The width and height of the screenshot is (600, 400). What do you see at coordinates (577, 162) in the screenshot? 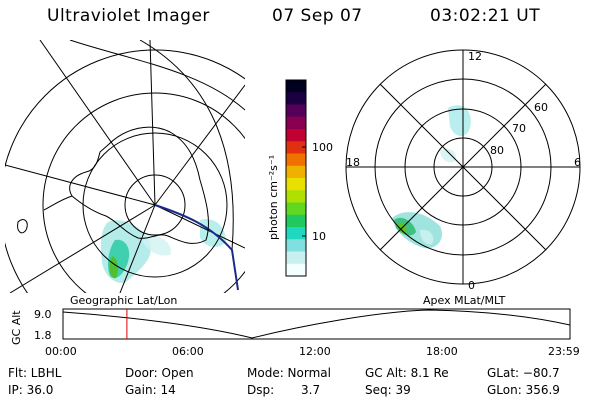
I see `mlt-6-label: 6` at bounding box center [577, 162].